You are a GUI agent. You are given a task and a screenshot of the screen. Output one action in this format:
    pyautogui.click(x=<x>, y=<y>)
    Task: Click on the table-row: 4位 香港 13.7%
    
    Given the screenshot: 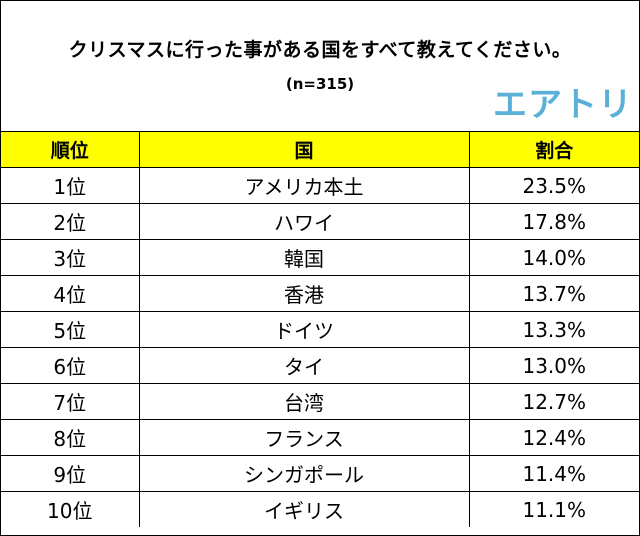 What is the action you would take?
    pyautogui.click(x=320, y=293)
    